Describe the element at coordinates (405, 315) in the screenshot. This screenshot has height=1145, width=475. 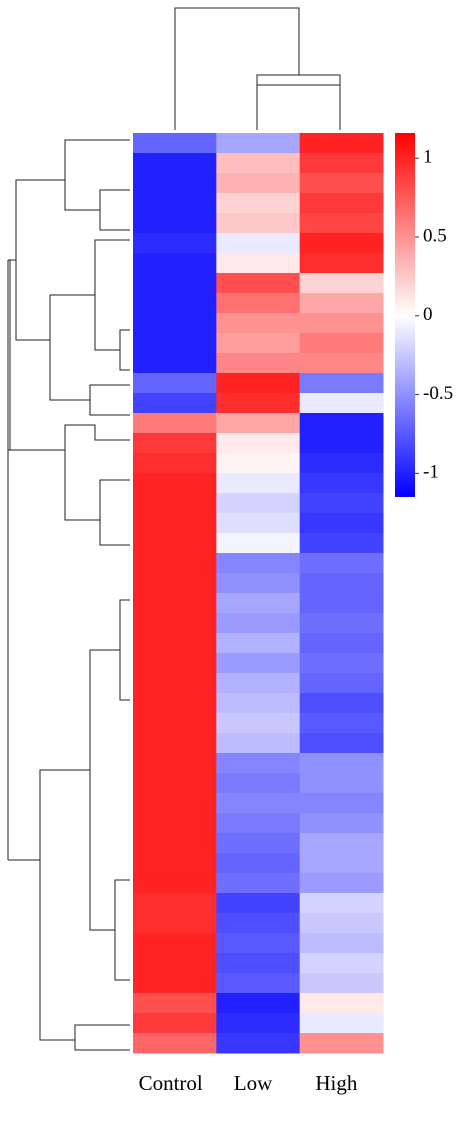
I see `colorbar-bar` at that location.